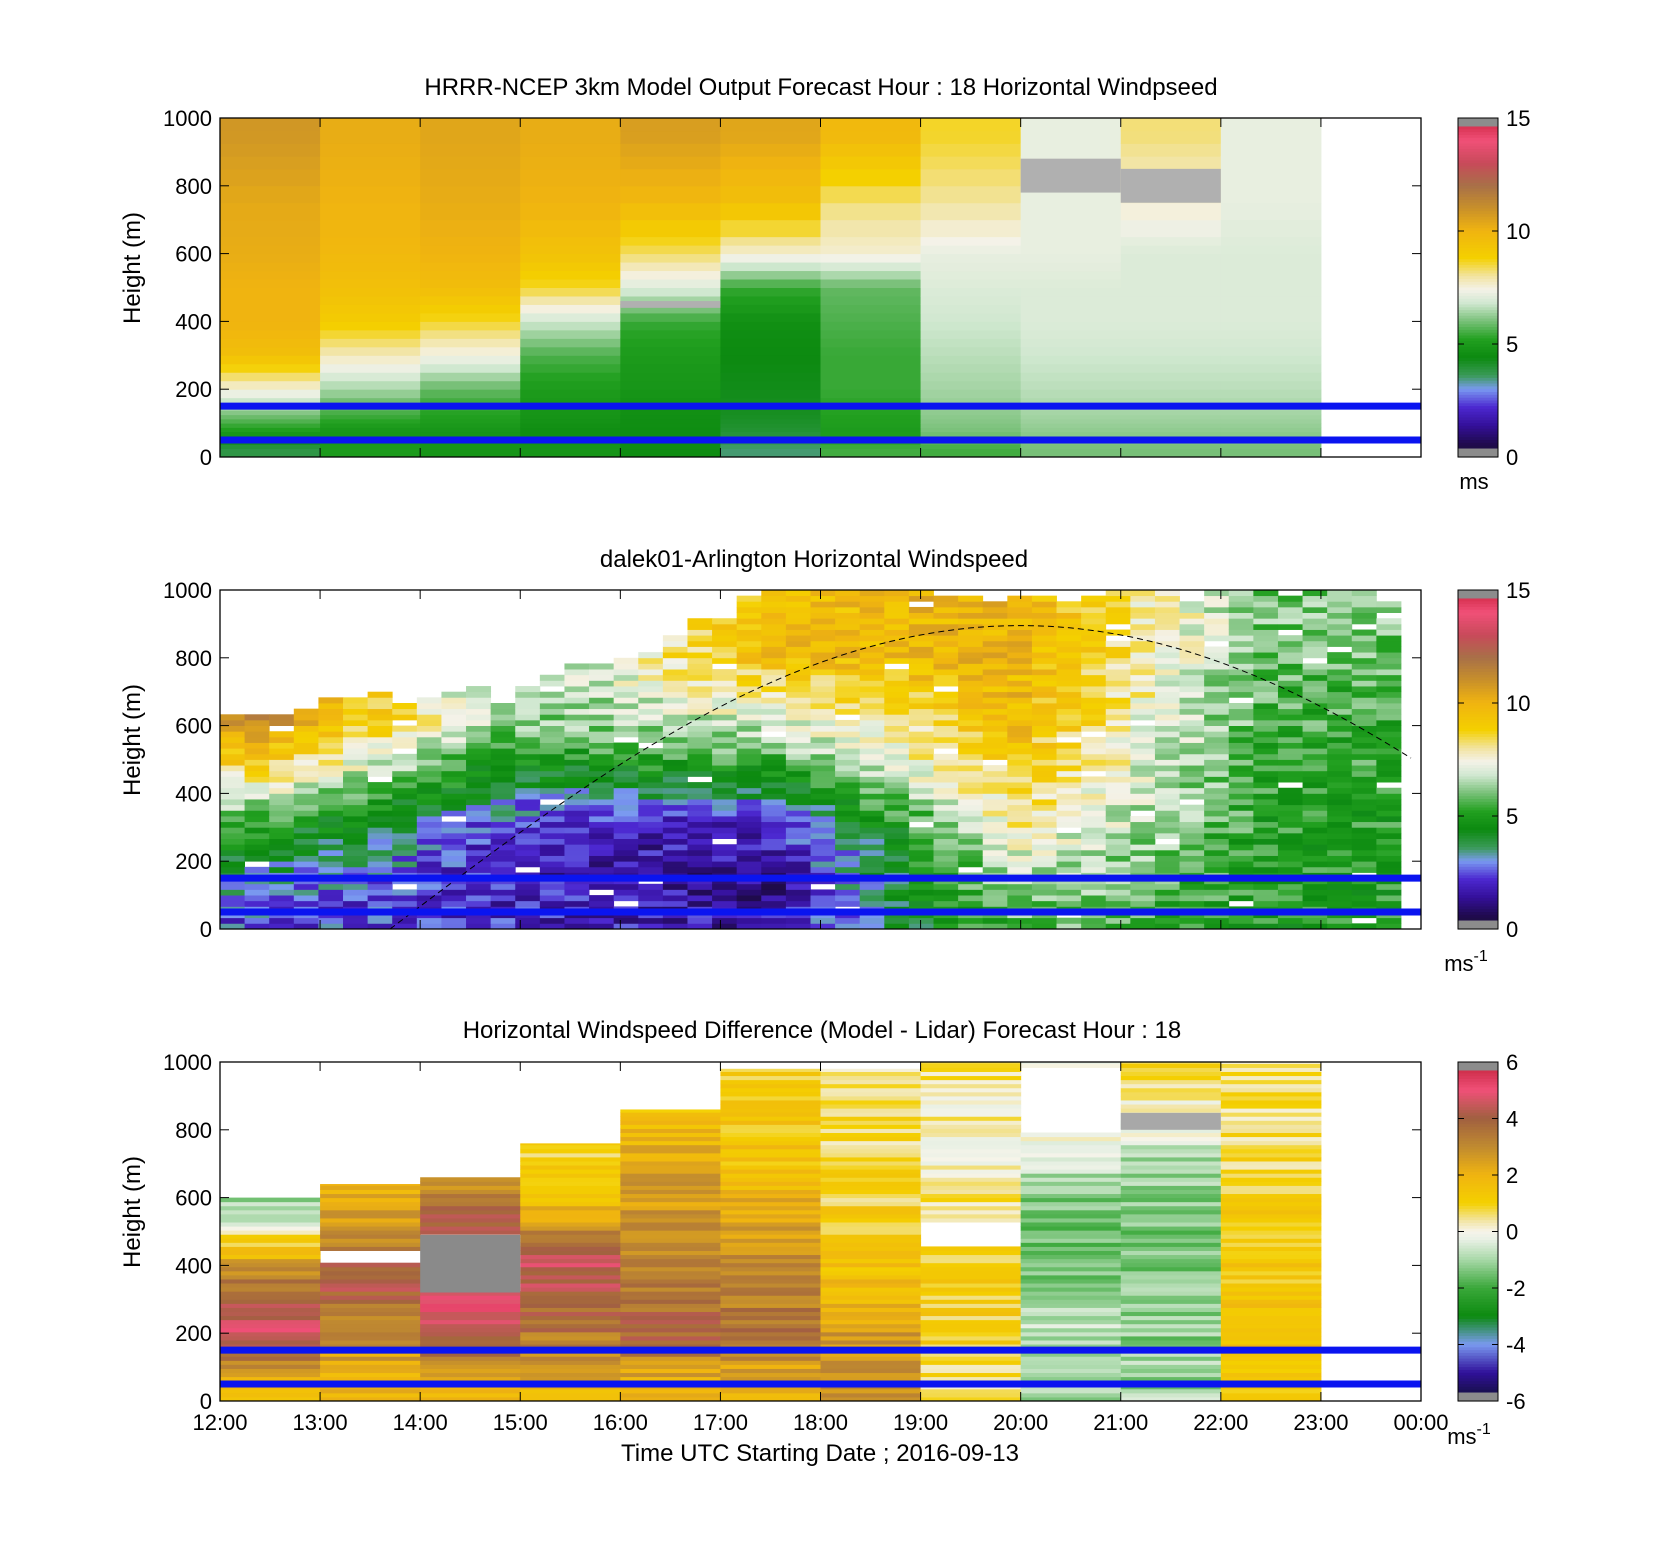 The height and width of the screenshot is (1561, 1680). What do you see at coordinates (1420, 1422) in the screenshot?
I see `x-tick-label: 00:00` at bounding box center [1420, 1422].